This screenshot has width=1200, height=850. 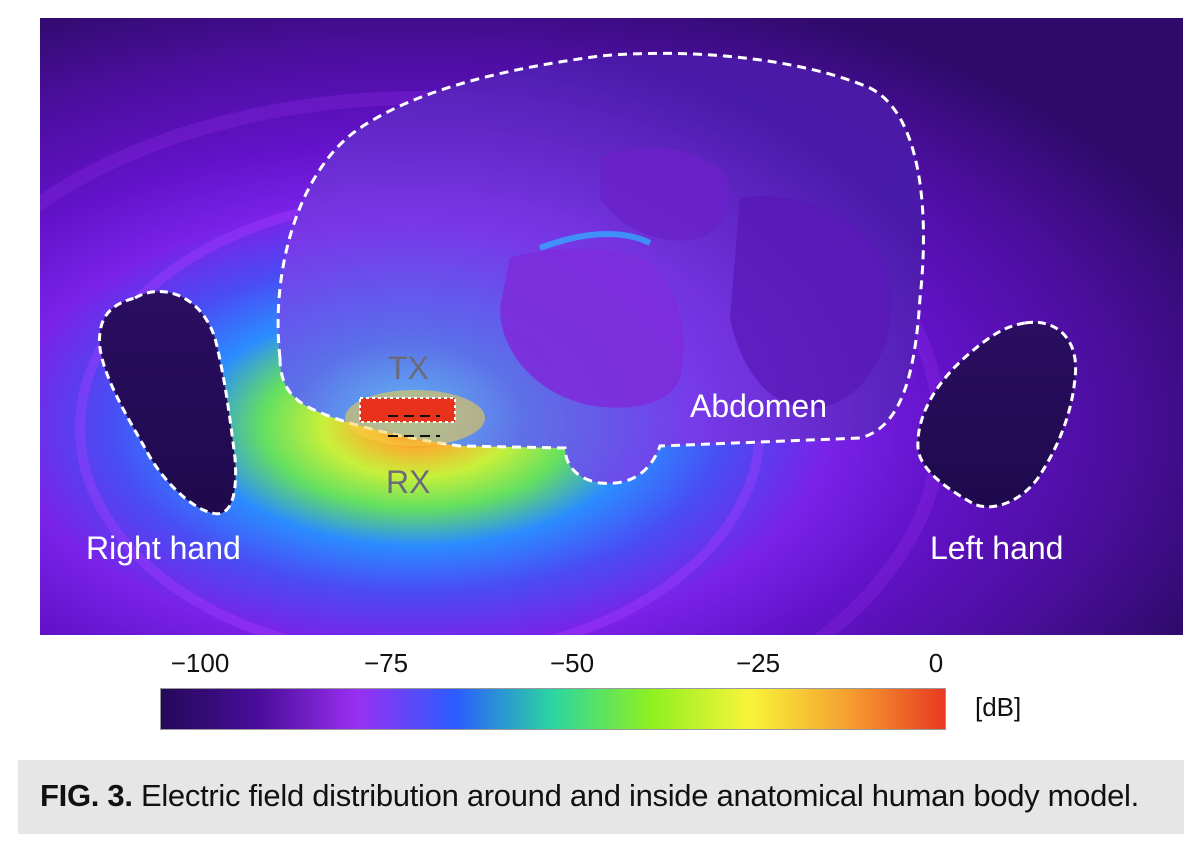 What do you see at coordinates (163, 548) in the screenshot?
I see `right-hand-label: Right hand` at bounding box center [163, 548].